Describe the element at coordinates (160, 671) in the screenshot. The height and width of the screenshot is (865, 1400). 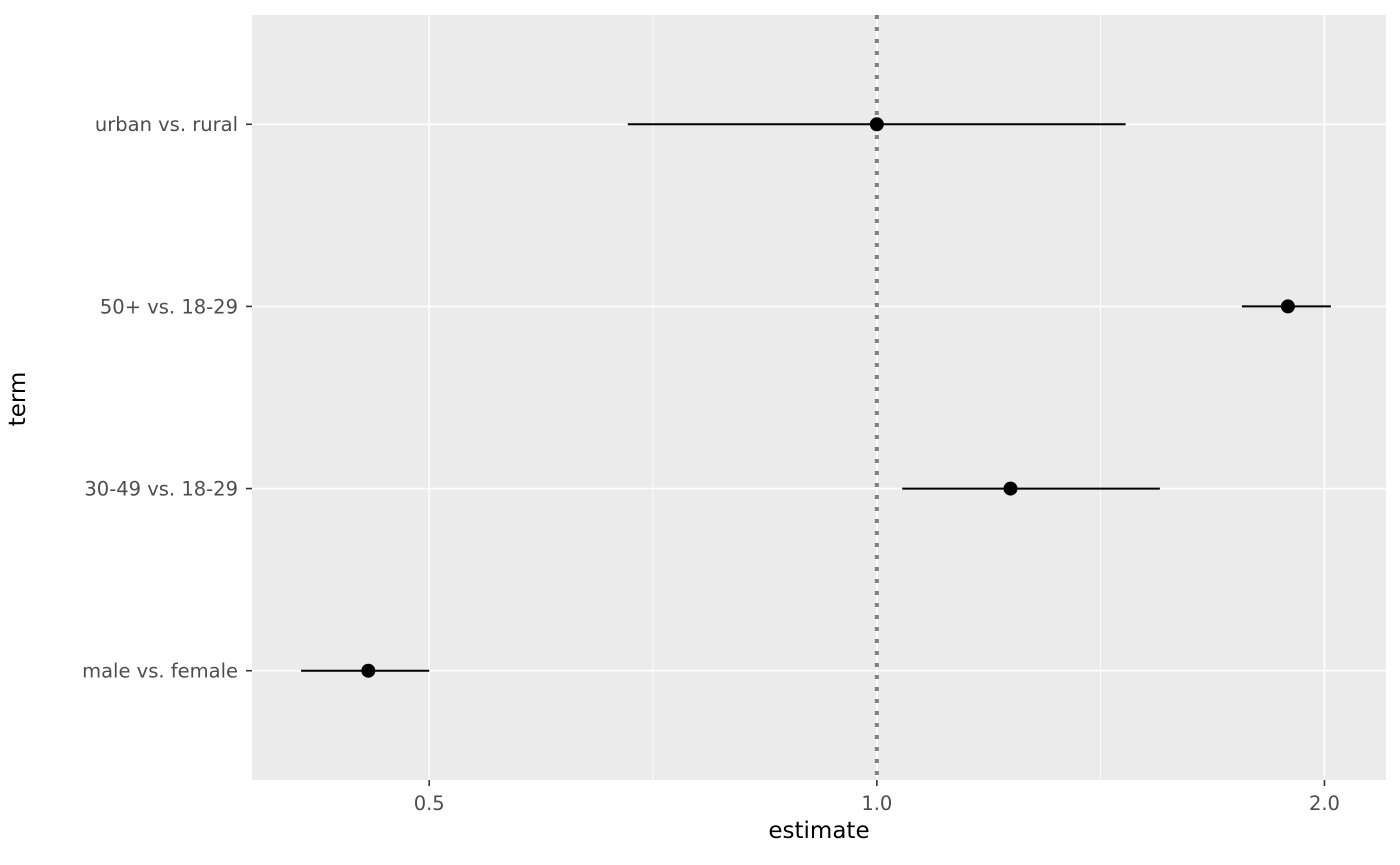
I see `y-tick-label: male vs. female` at that location.